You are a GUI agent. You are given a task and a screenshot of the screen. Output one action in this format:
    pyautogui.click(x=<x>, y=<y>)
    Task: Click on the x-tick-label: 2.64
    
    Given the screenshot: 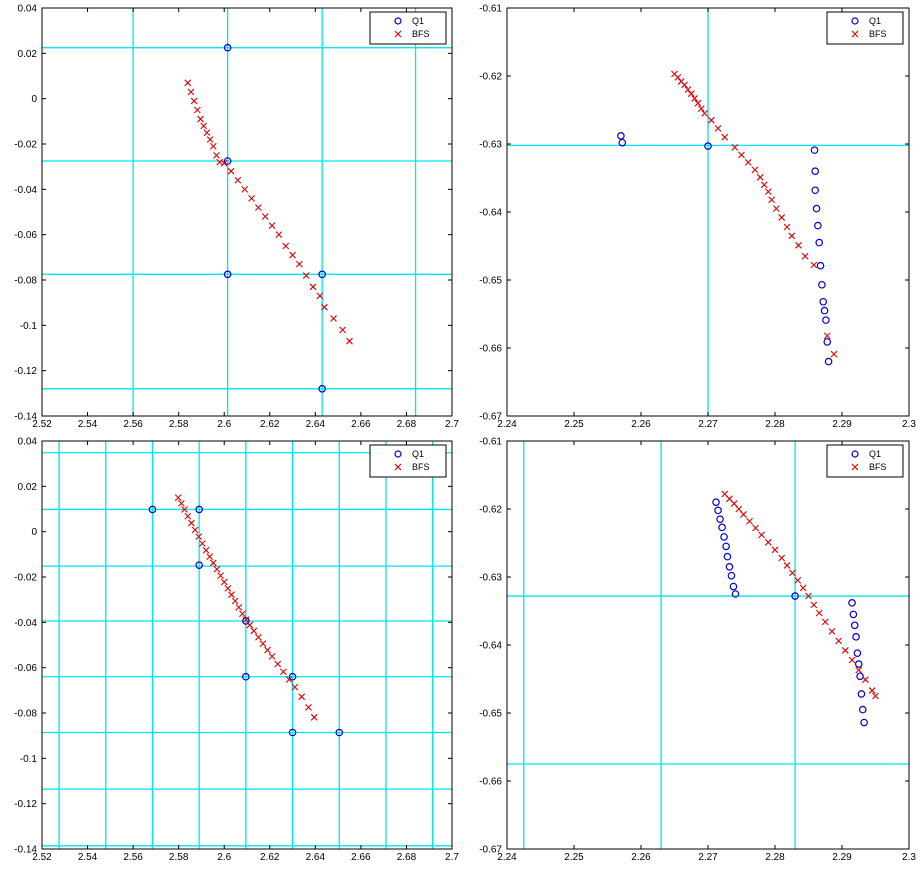 What is the action you would take?
    pyautogui.click(x=316, y=857)
    